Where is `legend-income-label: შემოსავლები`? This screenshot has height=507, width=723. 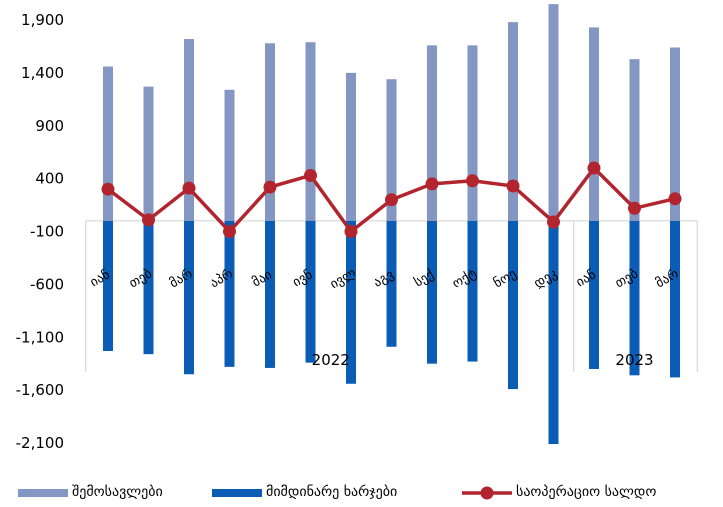 legend-income-label: შემოსავლები is located at coordinates (117, 492).